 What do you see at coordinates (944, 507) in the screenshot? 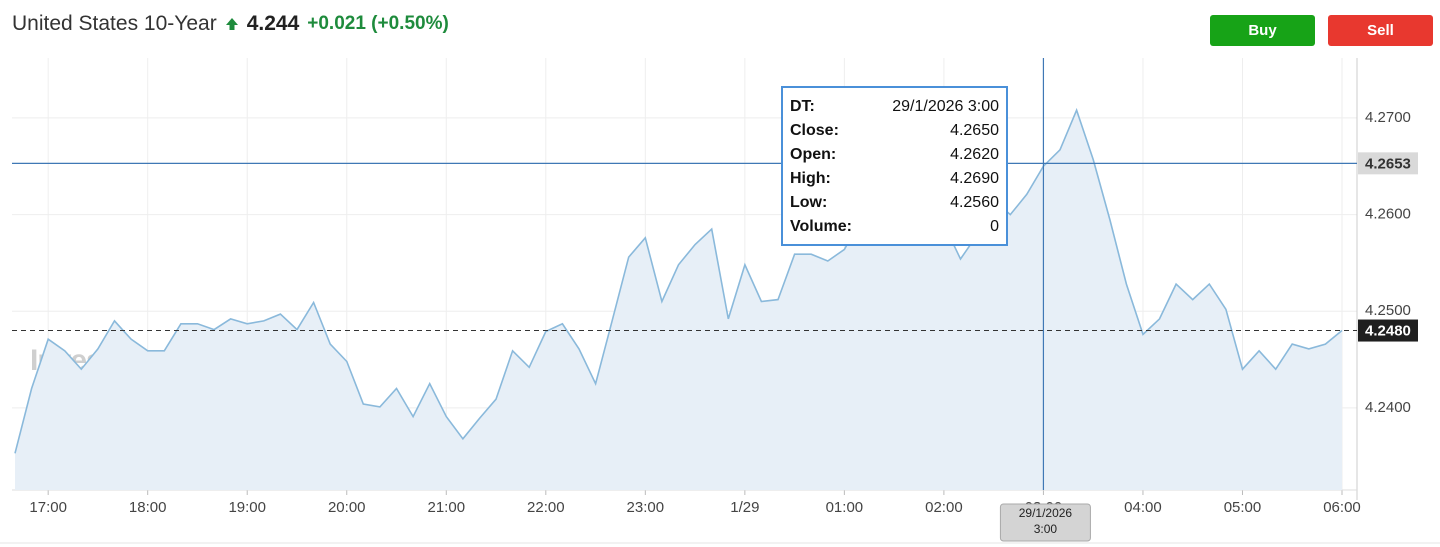
I see `x-tick-label: 02:00` at bounding box center [944, 507].